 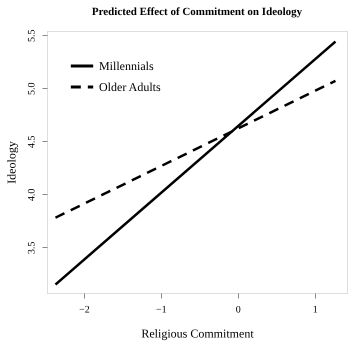 I want to click on chart-title: Predicted Effect of Commitment on Ideology, so click(x=197, y=12).